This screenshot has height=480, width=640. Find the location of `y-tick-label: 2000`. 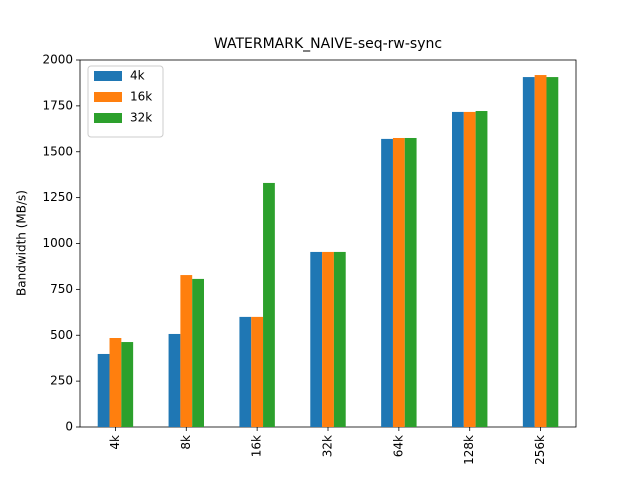

y-tick-label: 2000 is located at coordinates (57, 60).